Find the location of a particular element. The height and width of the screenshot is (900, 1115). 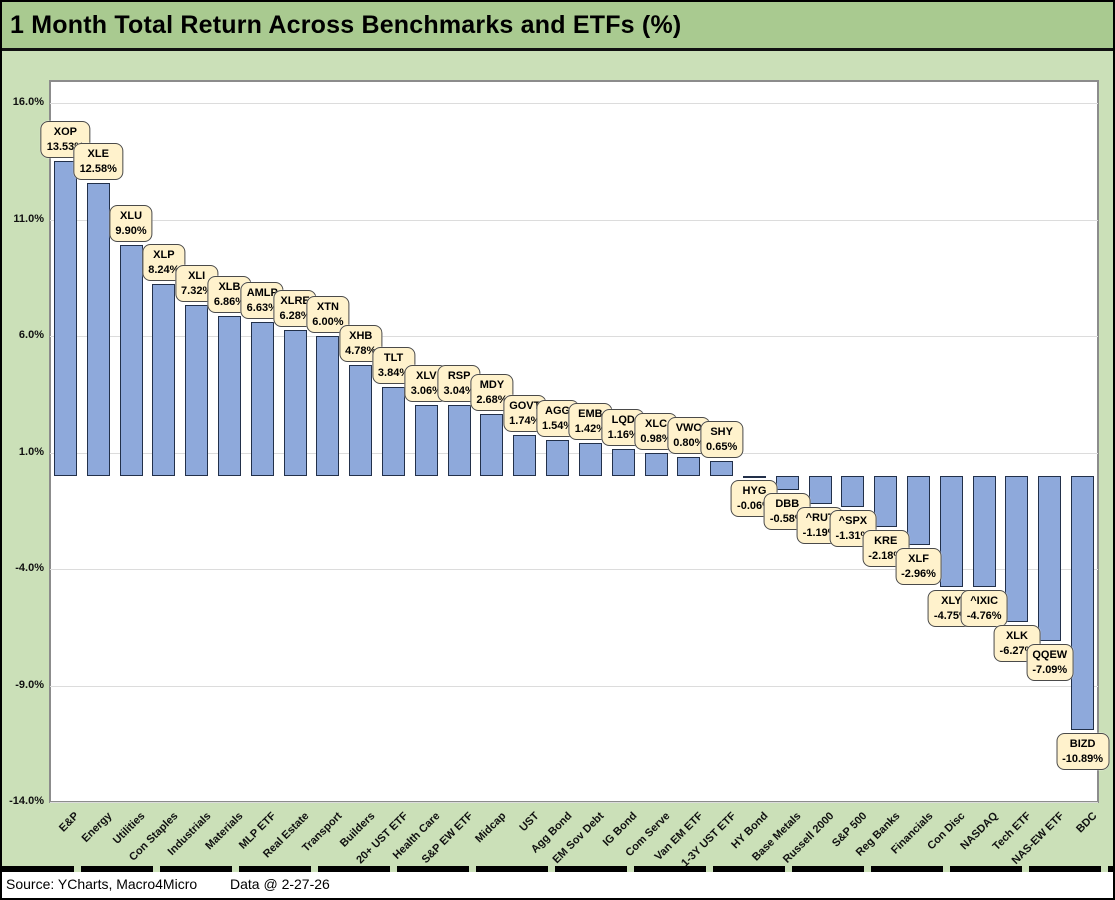

value-label: 4.78% is located at coordinates (361, 350).